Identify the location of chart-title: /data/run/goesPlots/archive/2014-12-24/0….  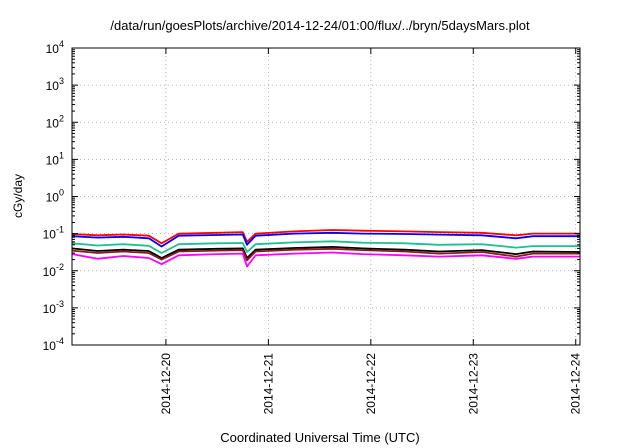
(320, 25).